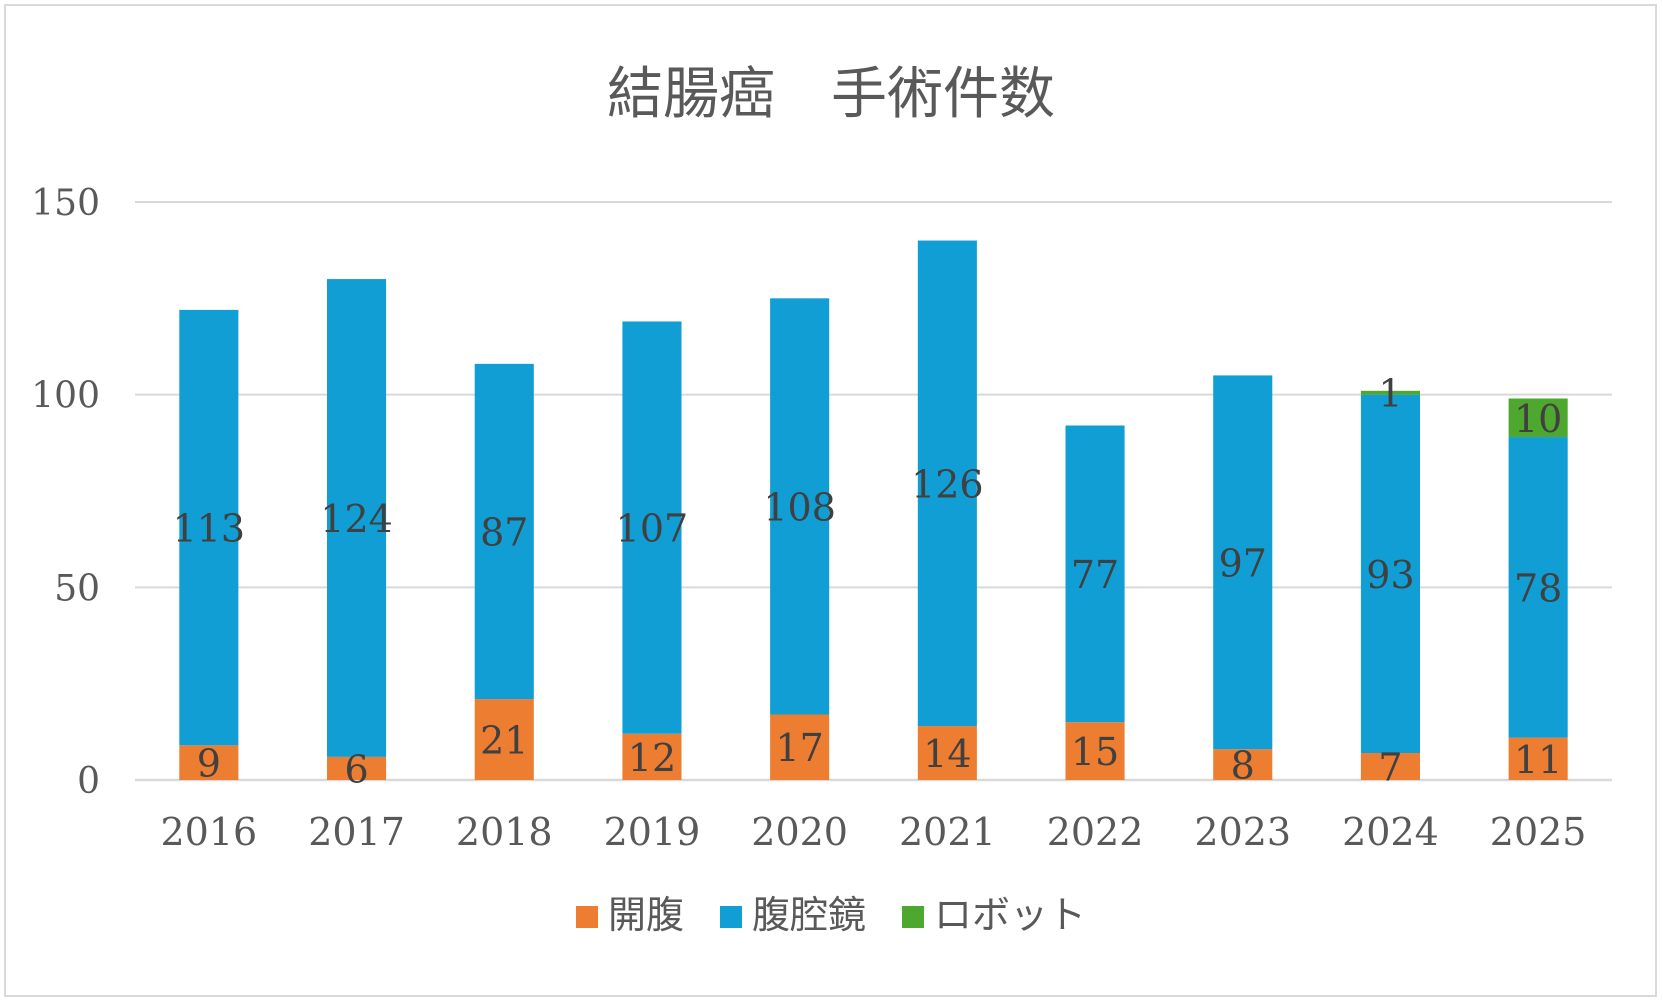 The image size is (1663, 1003). Describe the element at coordinates (873, 832) in the screenshot. I see `x-axis: 2016 2017 2018 2019 2020 2021 2022 2023 2024 2025` at that location.